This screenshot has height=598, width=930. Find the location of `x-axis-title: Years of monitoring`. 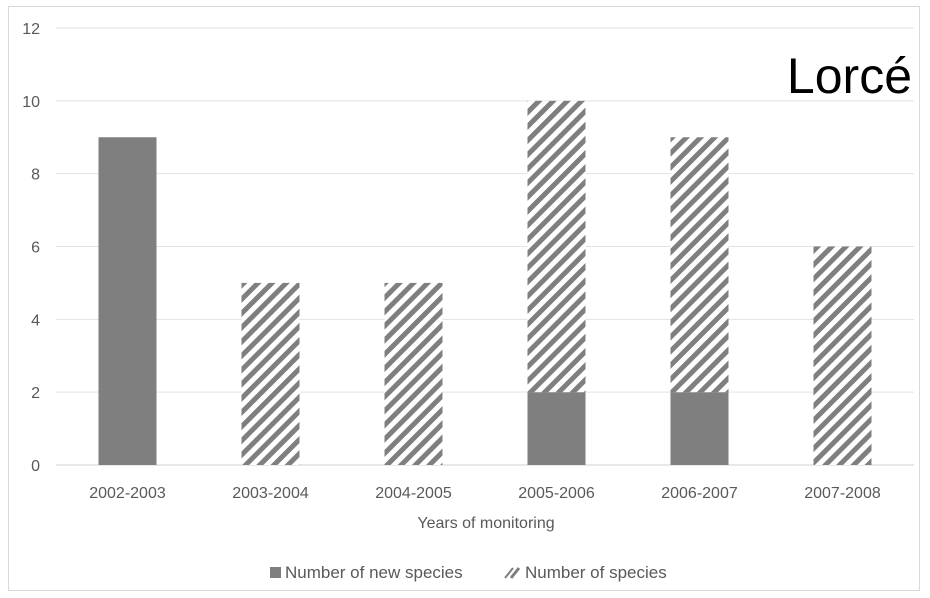

x-axis-title: Years of monitoring is located at coordinates (485, 523).